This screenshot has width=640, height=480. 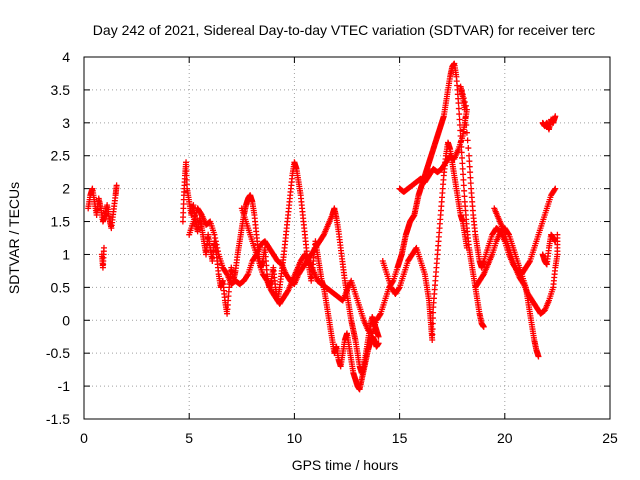 I want to click on y-tick-label: 3.5, so click(x=61, y=90).